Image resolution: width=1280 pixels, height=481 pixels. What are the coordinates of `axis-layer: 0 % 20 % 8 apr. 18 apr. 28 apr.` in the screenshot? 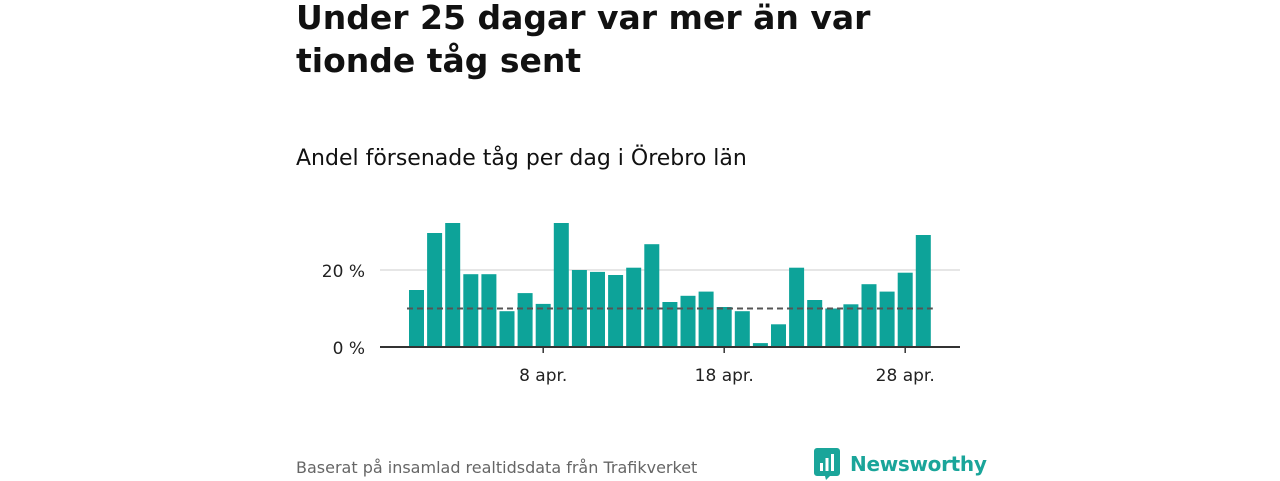 It's located at (641, 324).